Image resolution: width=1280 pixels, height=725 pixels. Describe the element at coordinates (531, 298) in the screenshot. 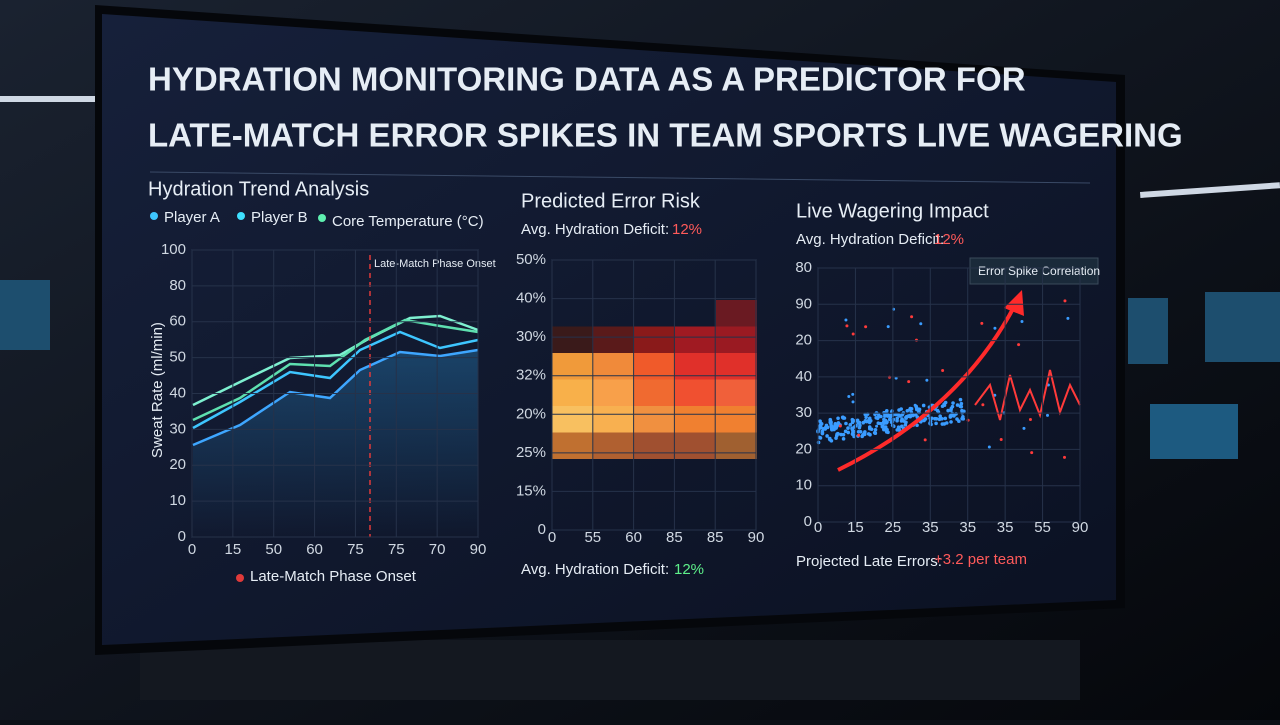

I see `y-tick-label: 40%` at that location.